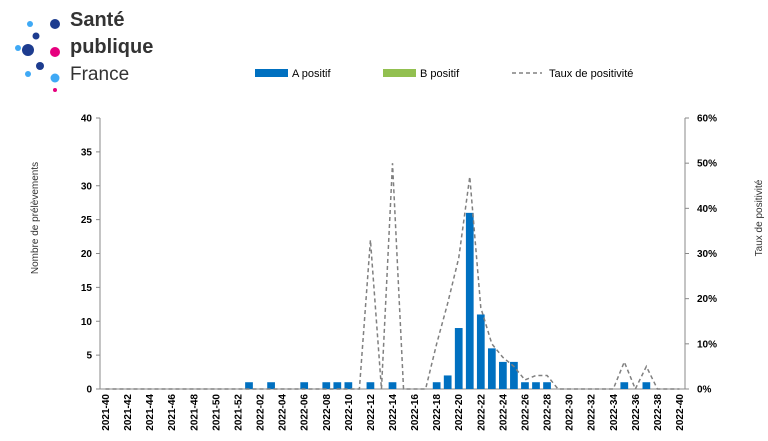  I want to click on y2-tick-label: 50%, so click(707, 164).